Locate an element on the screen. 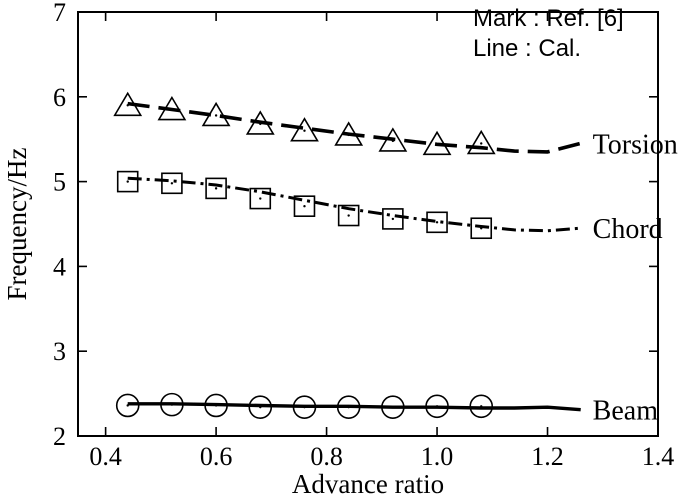 This screenshot has width=700, height=498. y-tick-label-3: 5 is located at coordinates (59, 182).